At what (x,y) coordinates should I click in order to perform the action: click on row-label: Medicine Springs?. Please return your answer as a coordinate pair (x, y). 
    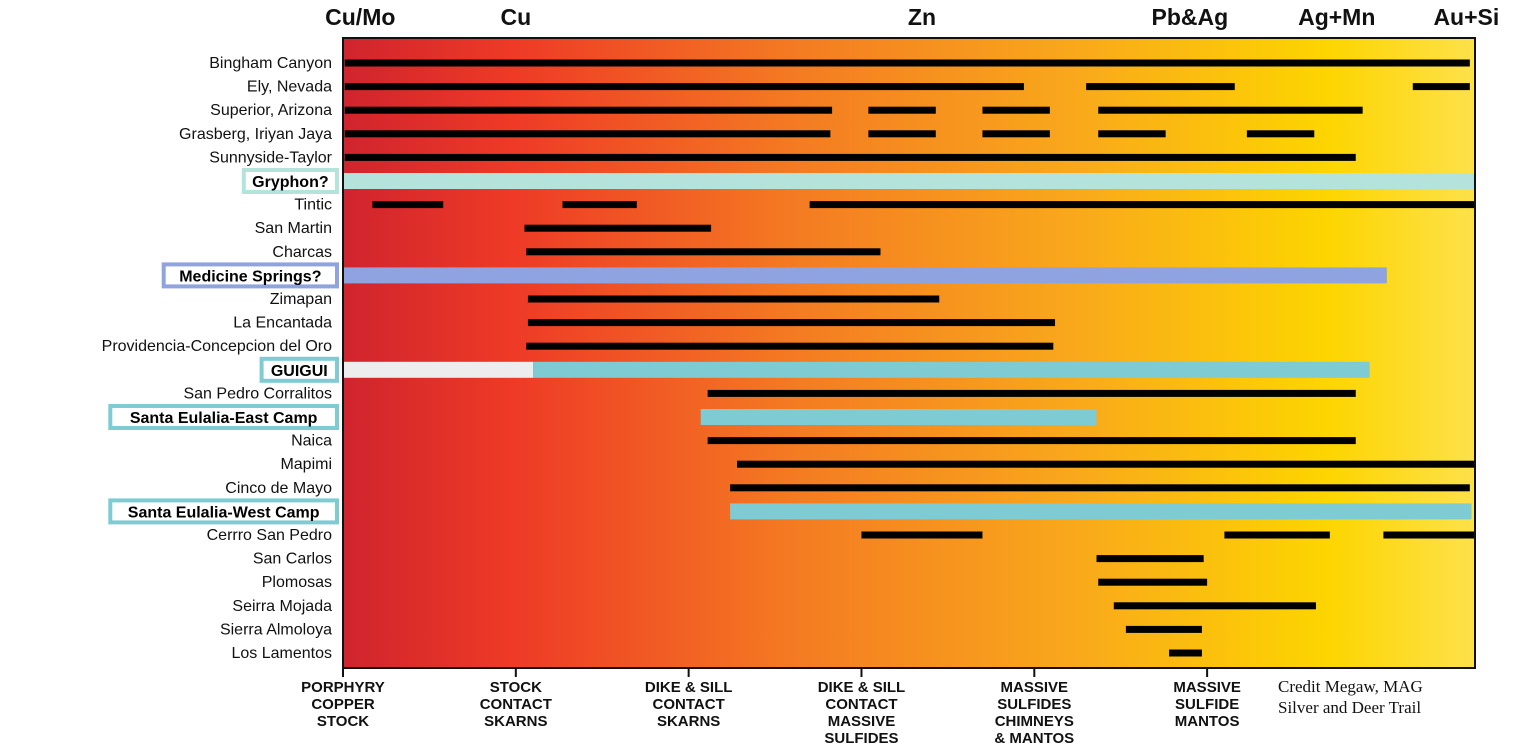
    Looking at the image, I should click on (250, 276).